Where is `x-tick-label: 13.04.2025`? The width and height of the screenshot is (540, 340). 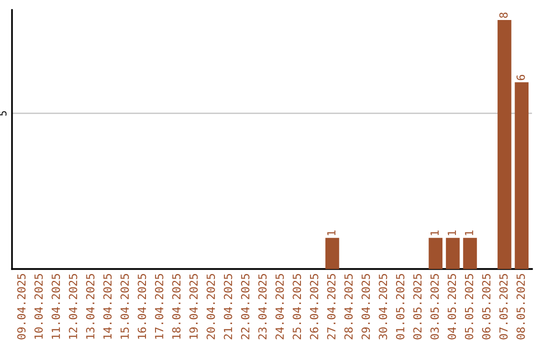
x-tick-label: 13.04.2025 is located at coordinates (90, 306).